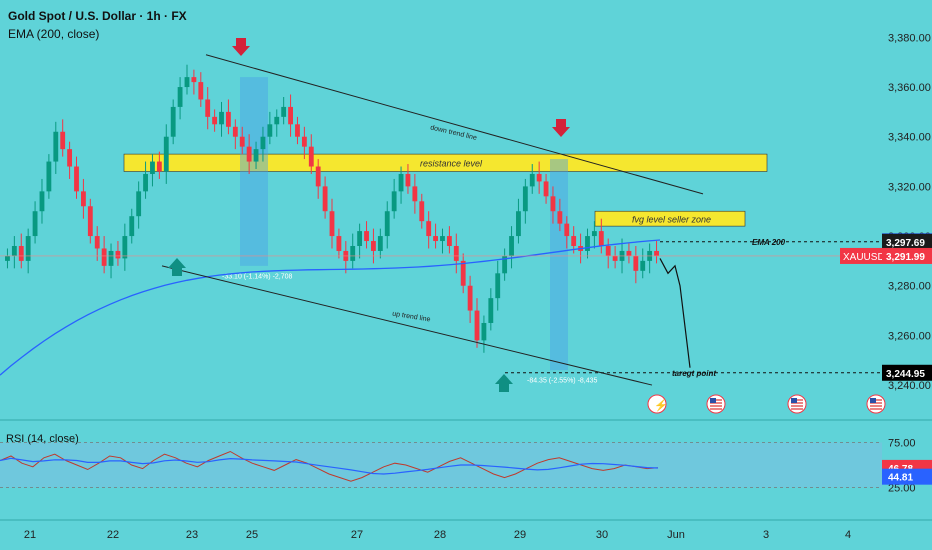 Image resolution: width=932 pixels, height=550 pixels. What do you see at coordinates (411, 317) in the screenshot?
I see `up-trend-label: up trend line` at bounding box center [411, 317].